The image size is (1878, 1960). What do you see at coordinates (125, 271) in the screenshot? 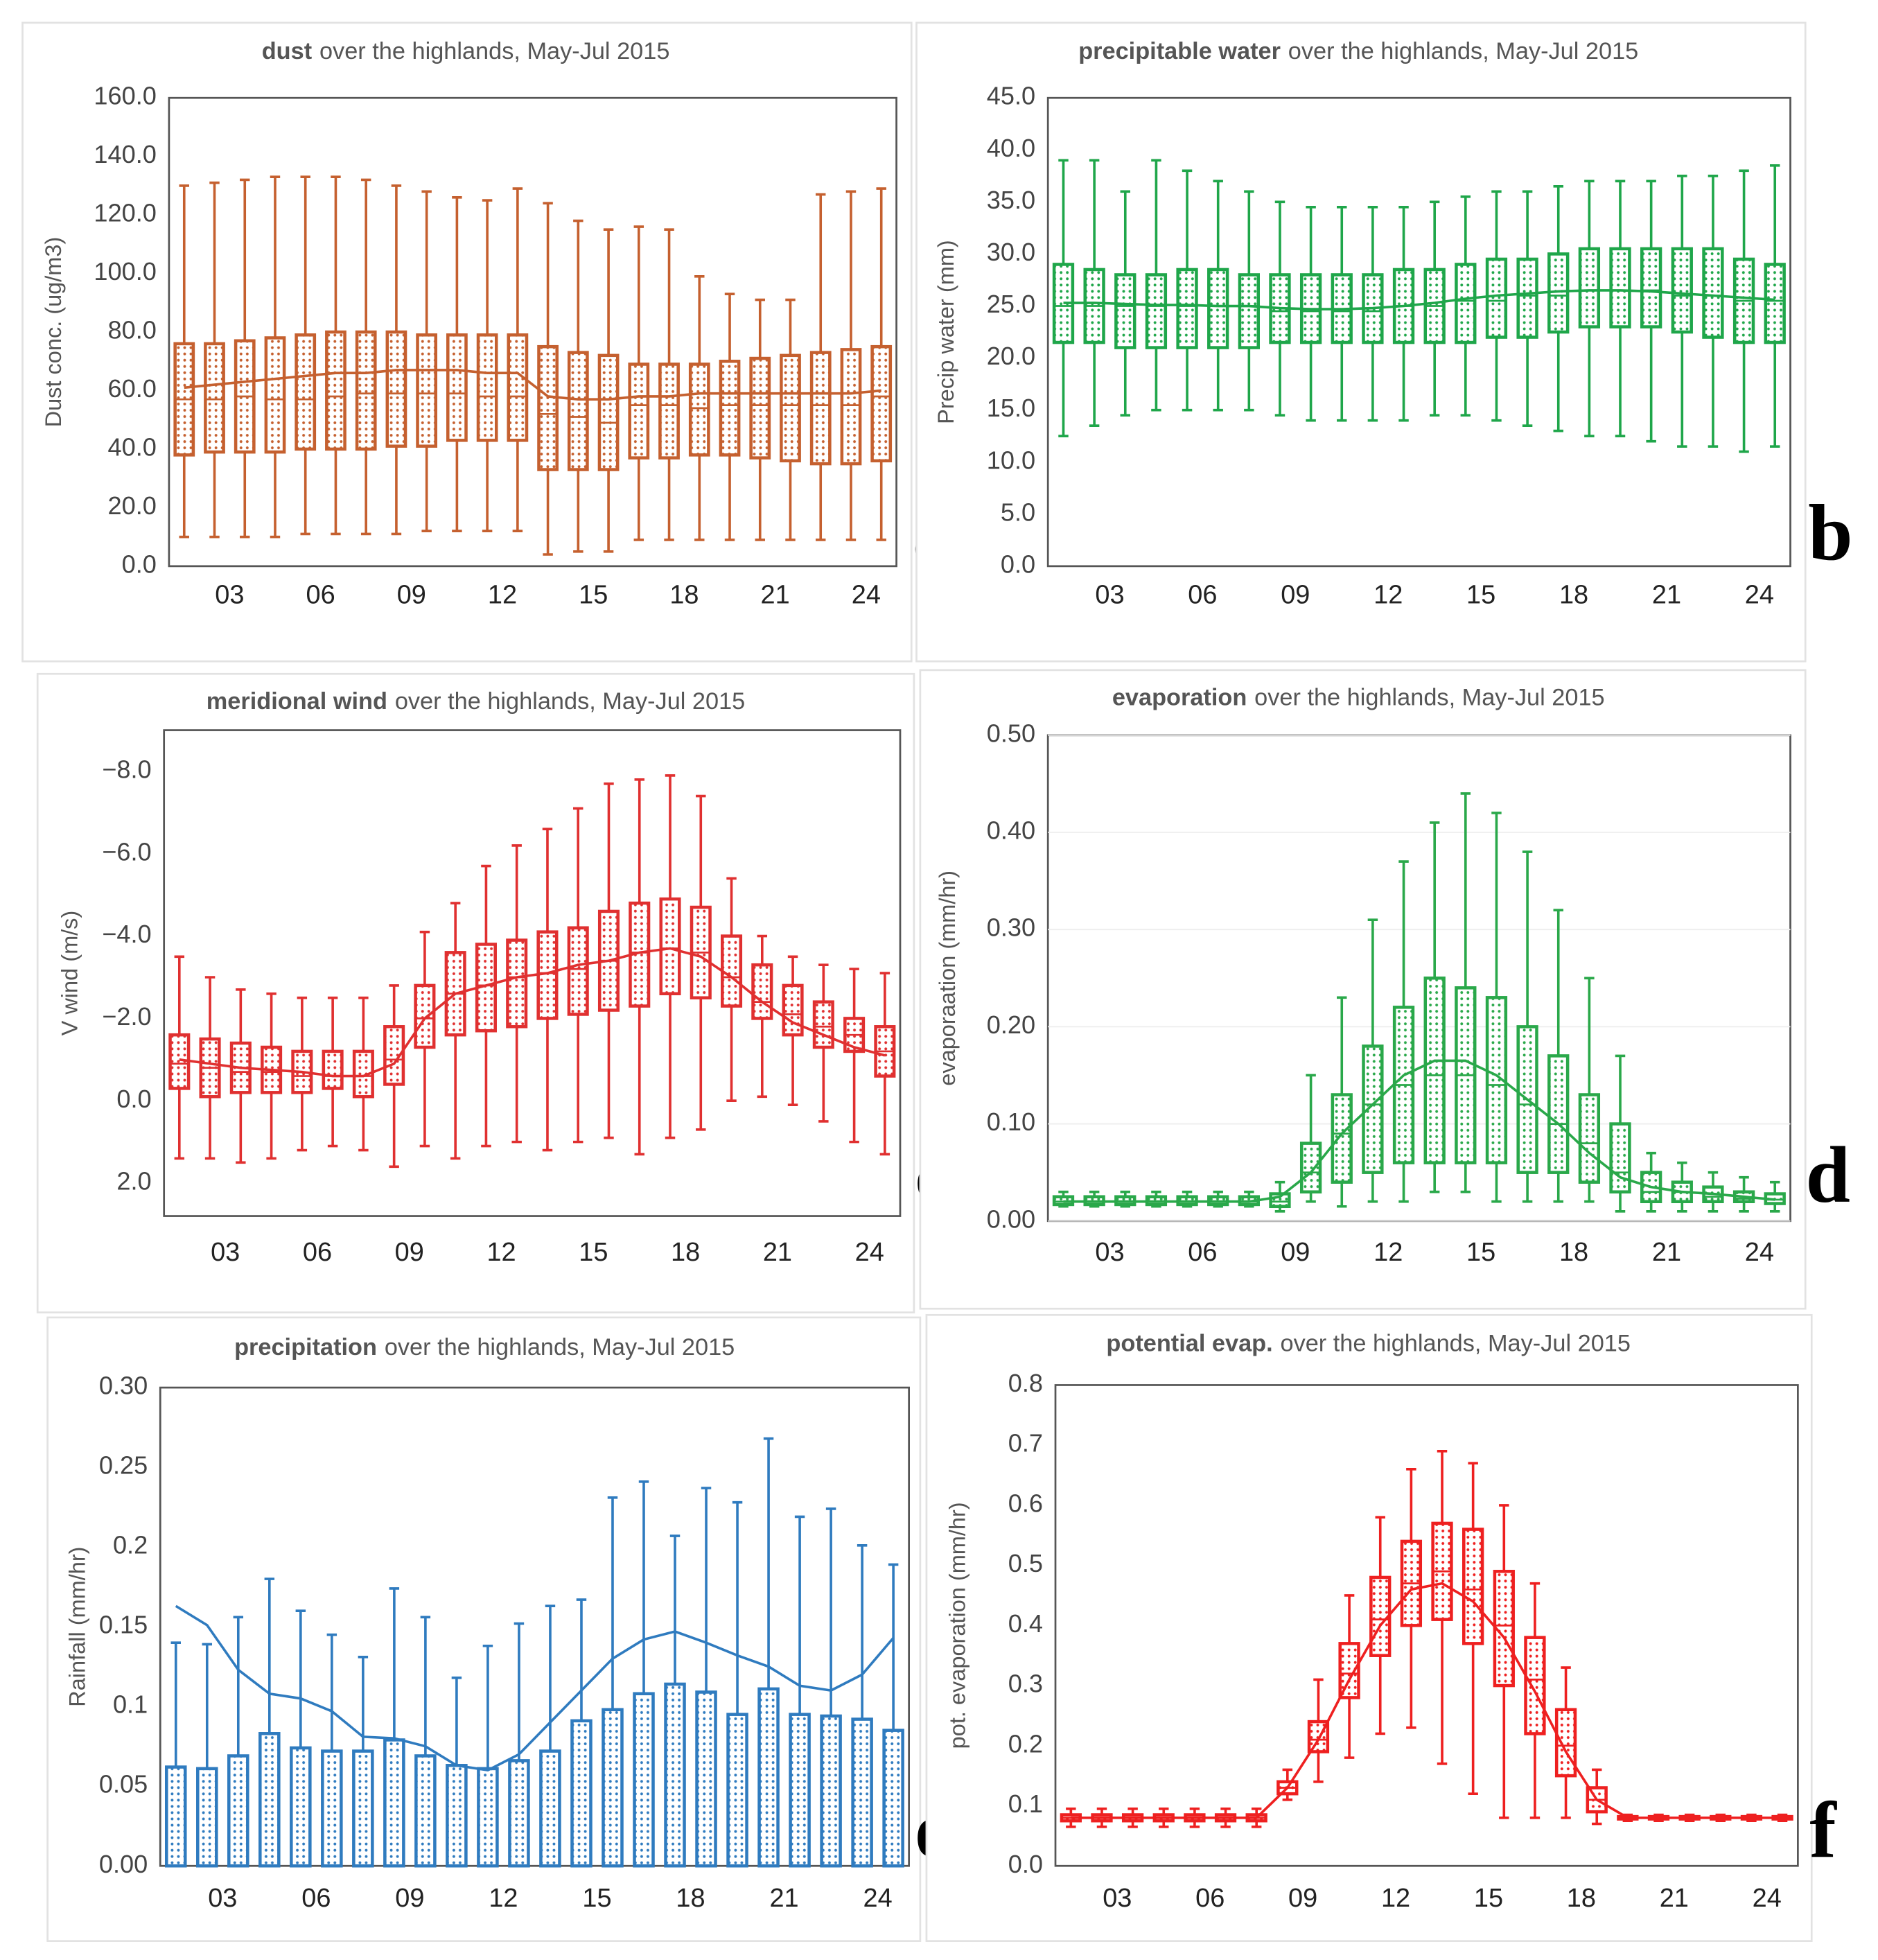
I see `y-tick-label: 100.0` at bounding box center [125, 271].